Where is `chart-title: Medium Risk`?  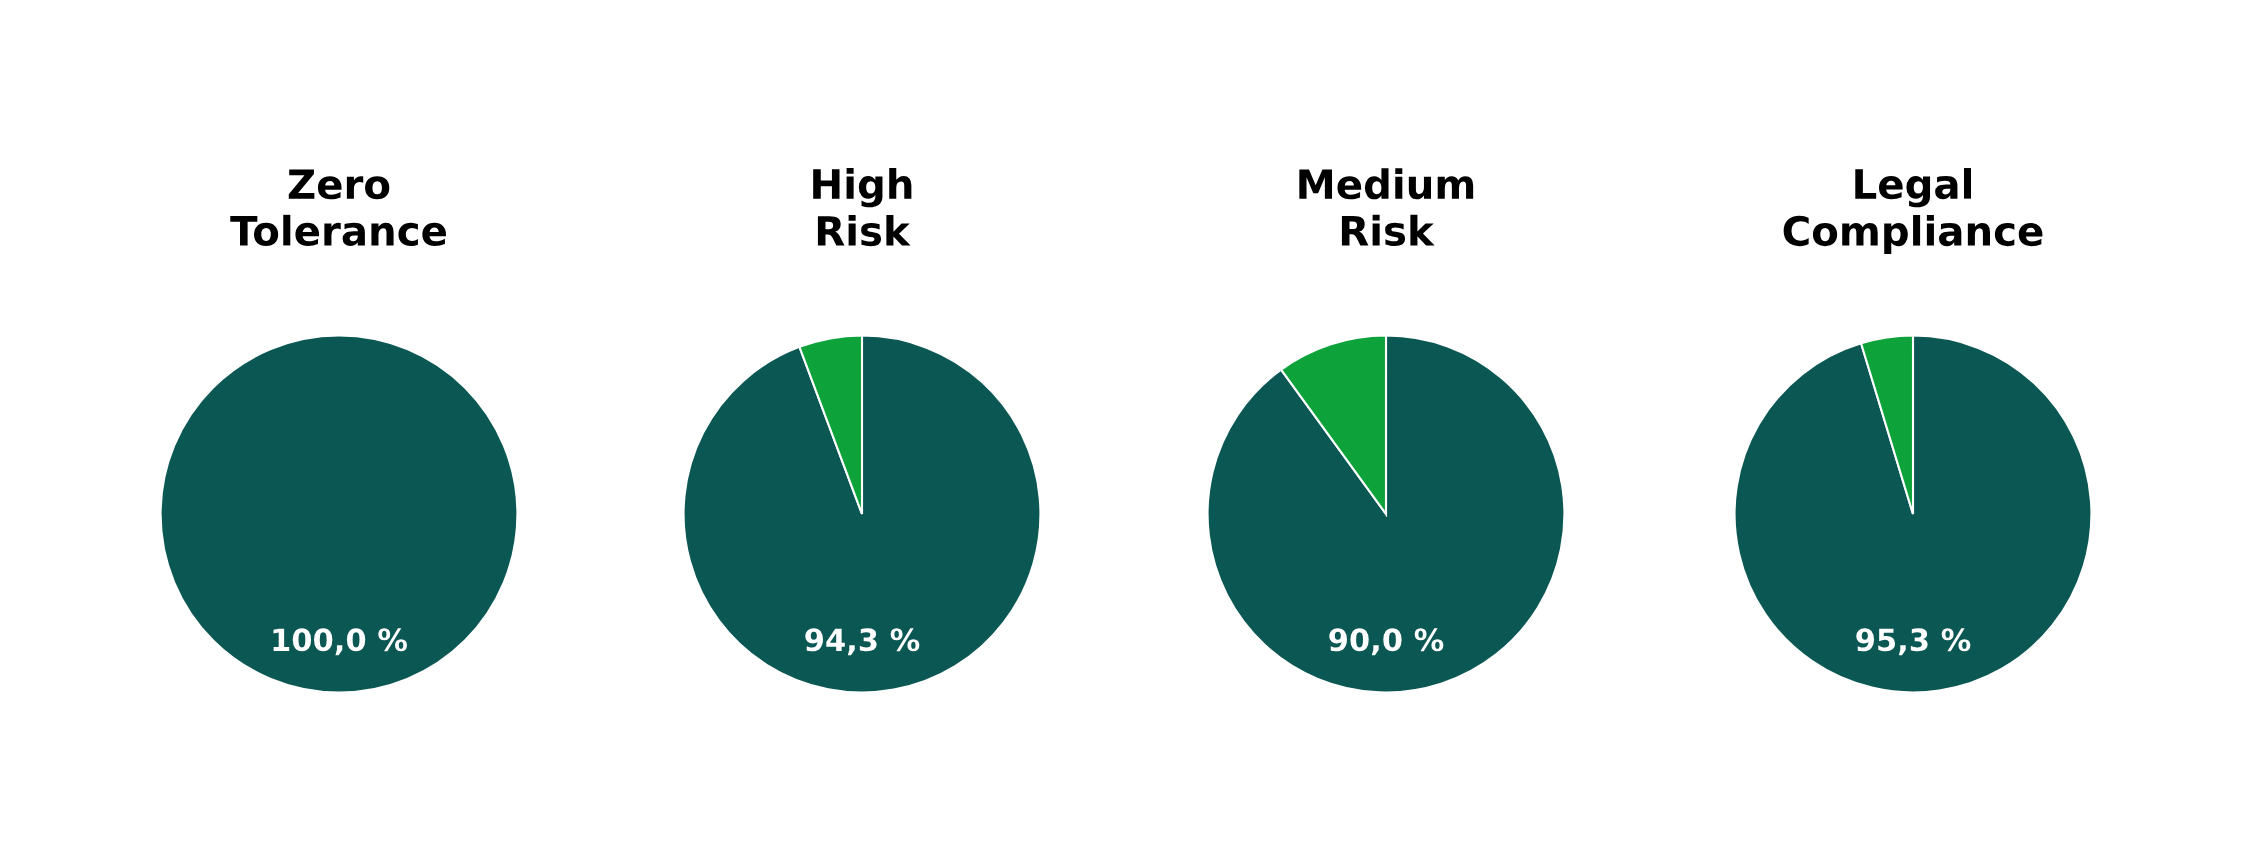
chart-title: Medium Risk is located at coordinates (1386, 207).